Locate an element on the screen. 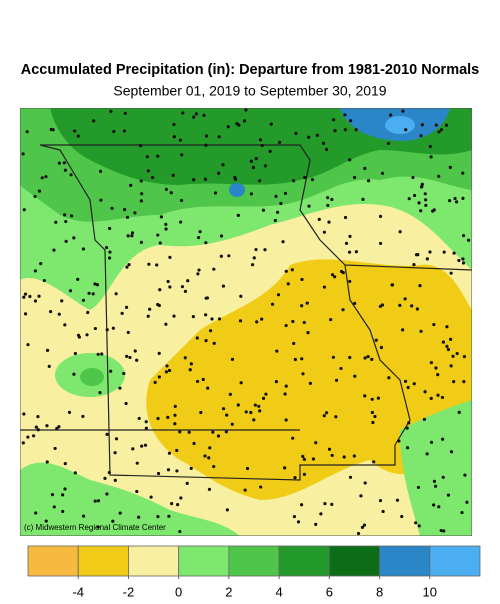  credit: (c) Midwestern Regional Climate Center is located at coordinates (95, 527).